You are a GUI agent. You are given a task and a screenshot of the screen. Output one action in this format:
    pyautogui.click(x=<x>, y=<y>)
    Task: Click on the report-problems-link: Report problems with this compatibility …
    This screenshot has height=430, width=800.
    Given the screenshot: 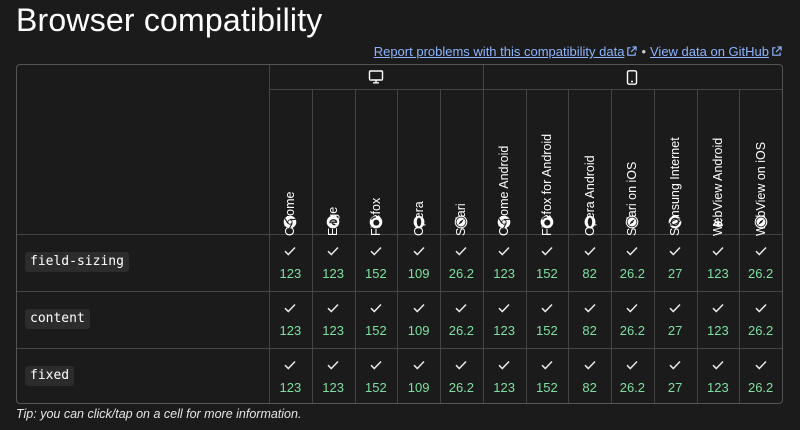 What is the action you would take?
    pyautogui.click(x=499, y=51)
    